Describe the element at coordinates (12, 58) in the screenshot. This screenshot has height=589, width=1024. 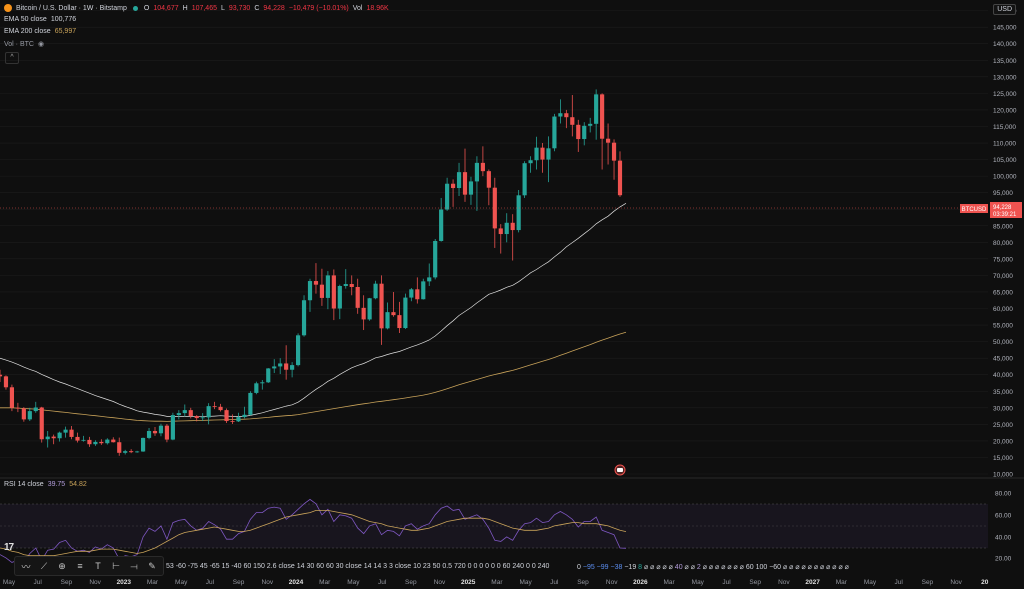
I see `collapse-legend-button: ^` at that location.